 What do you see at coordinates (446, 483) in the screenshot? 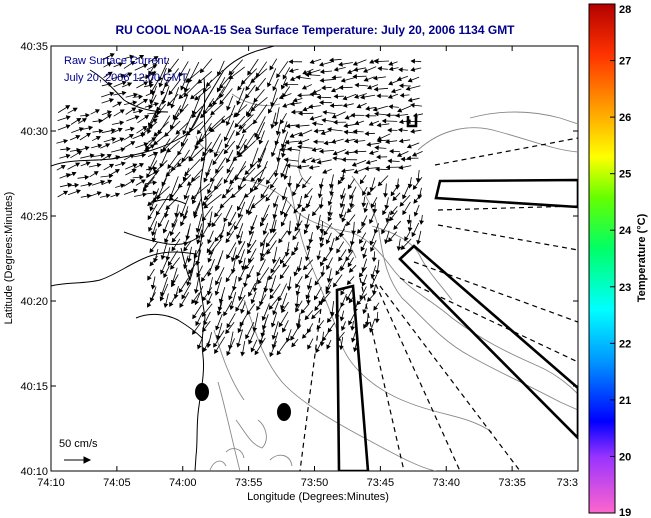
I see `x-tick-label: 73:40` at bounding box center [446, 483].